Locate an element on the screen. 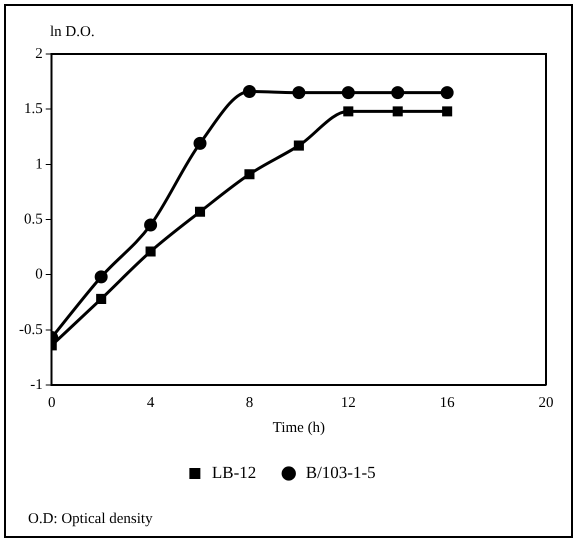 This screenshot has width=579, height=544. y-tick-label: 0 is located at coordinates (39, 274).